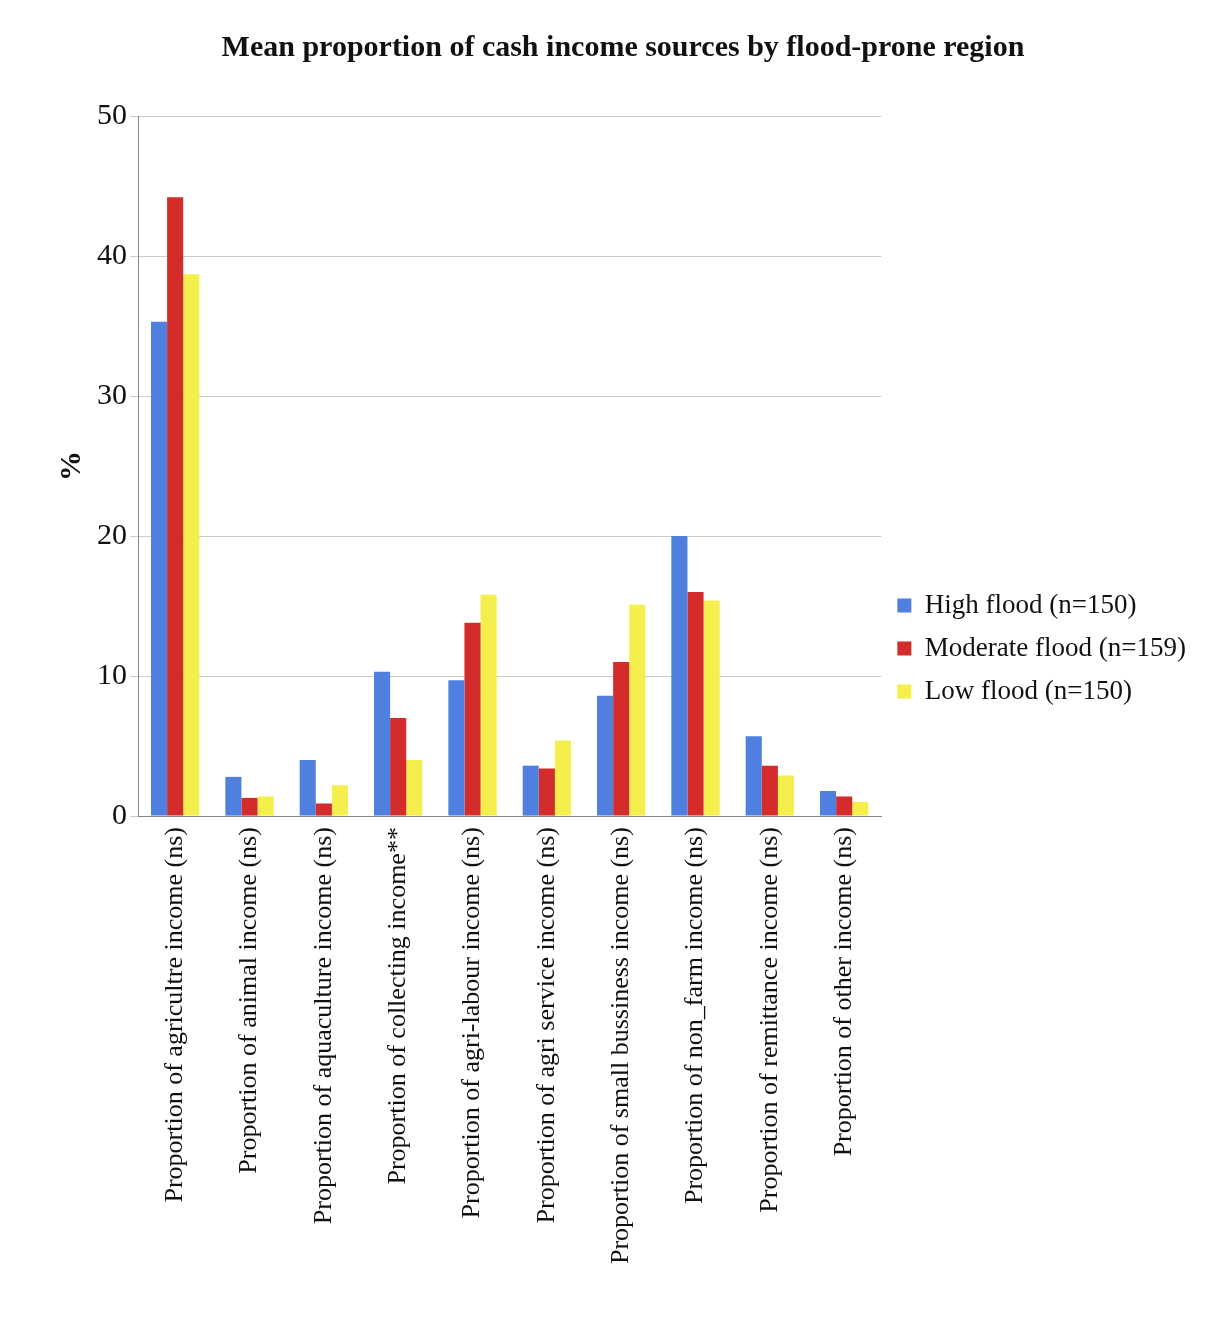  Describe the element at coordinates (843, 992) in the screenshot. I see `x-tick-label: Proportion of other income (ns)` at that location.